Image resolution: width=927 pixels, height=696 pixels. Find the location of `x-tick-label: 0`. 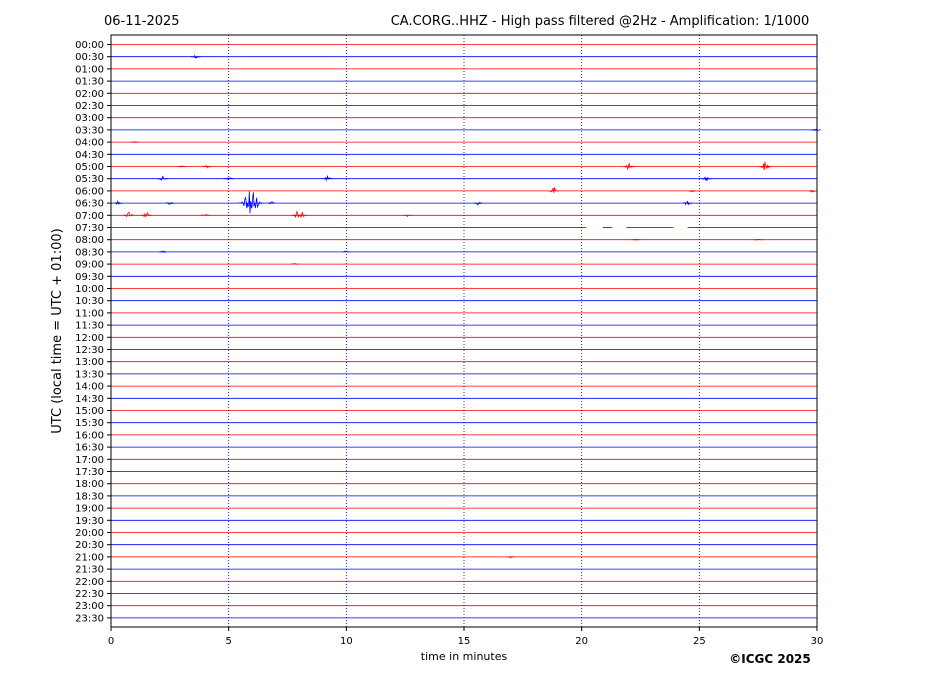

x-tick-label: 0 is located at coordinates (111, 641).